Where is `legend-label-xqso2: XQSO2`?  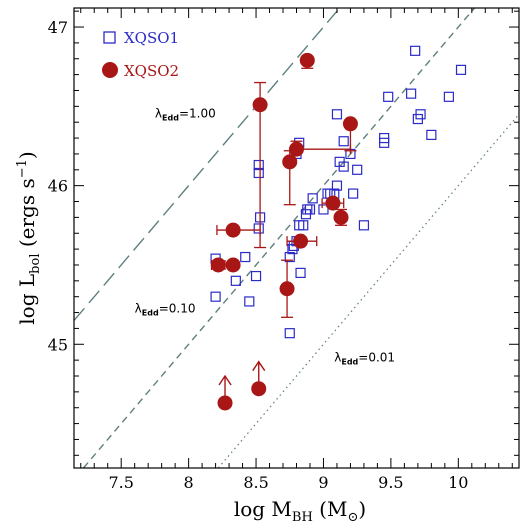 legend-label-xqso2: XQSO2 is located at coordinates (151, 71).